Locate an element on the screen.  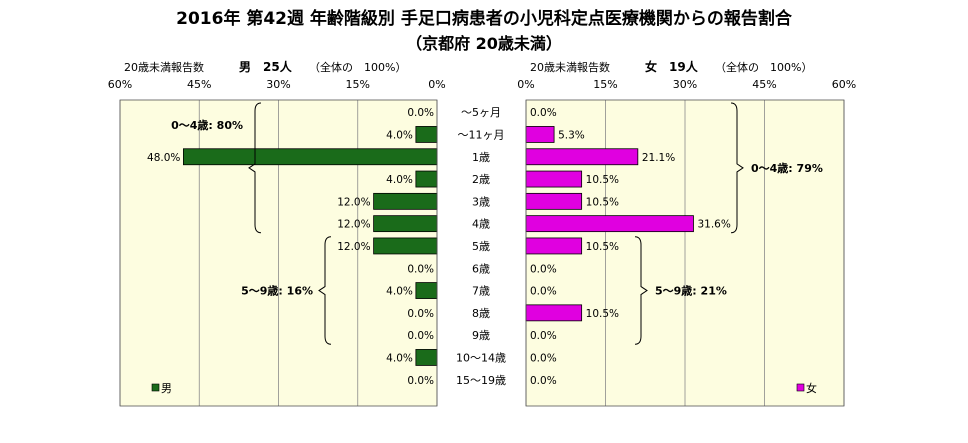
chart-title: 2016年 第42週 年齢階級別 手足口病患者の小児科定点医療機関からの報告割合 is located at coordinates (484, 19).